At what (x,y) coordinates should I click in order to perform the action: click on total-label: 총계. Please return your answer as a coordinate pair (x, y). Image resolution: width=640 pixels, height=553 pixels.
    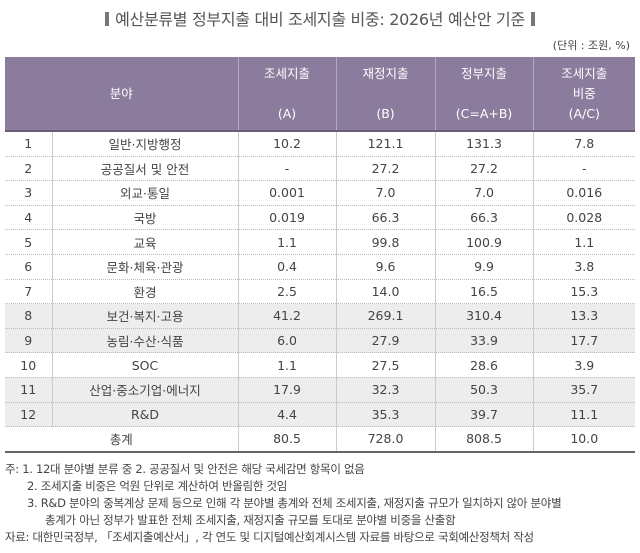
    Looking at the image, I should click on (122, 439).